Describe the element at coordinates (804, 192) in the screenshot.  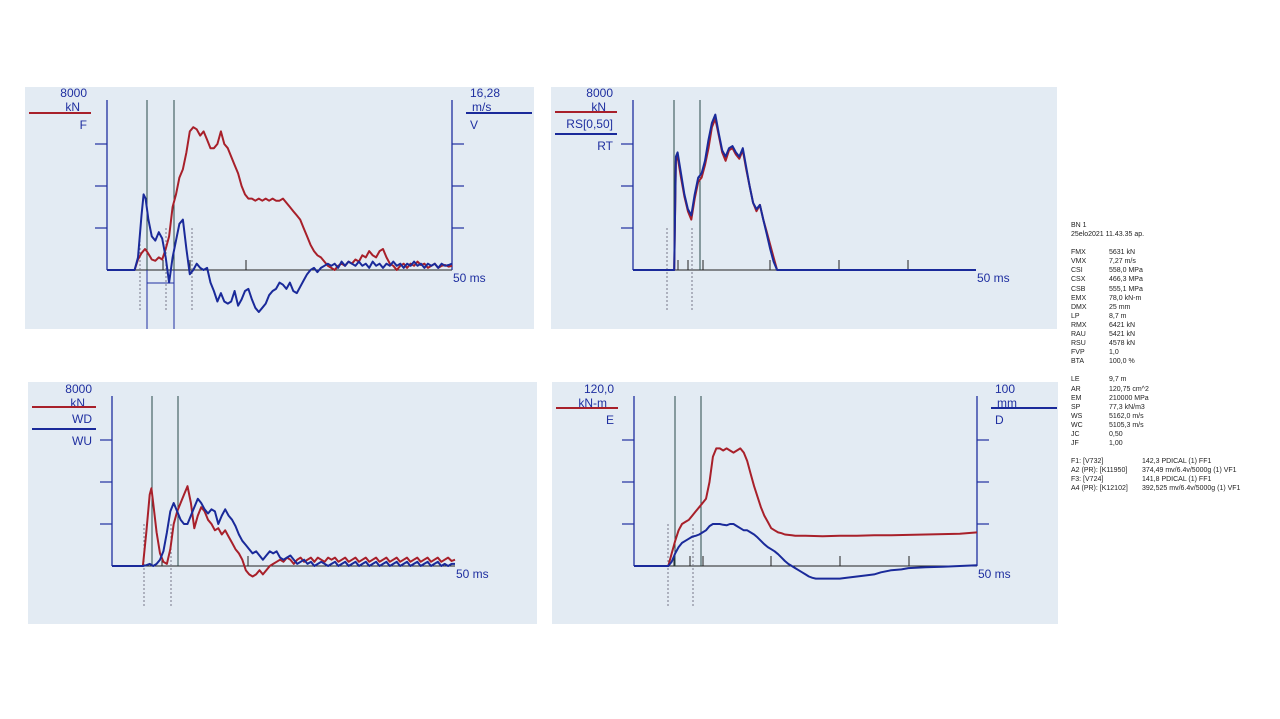
I see `series-line-rt` at that location.